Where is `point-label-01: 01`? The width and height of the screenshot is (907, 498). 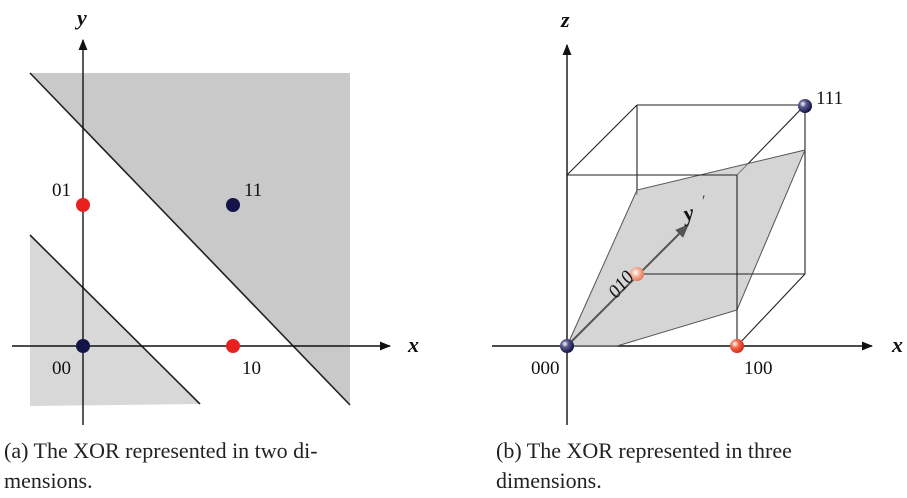
point-label-01: 01 is located at coordinates (61, 190).